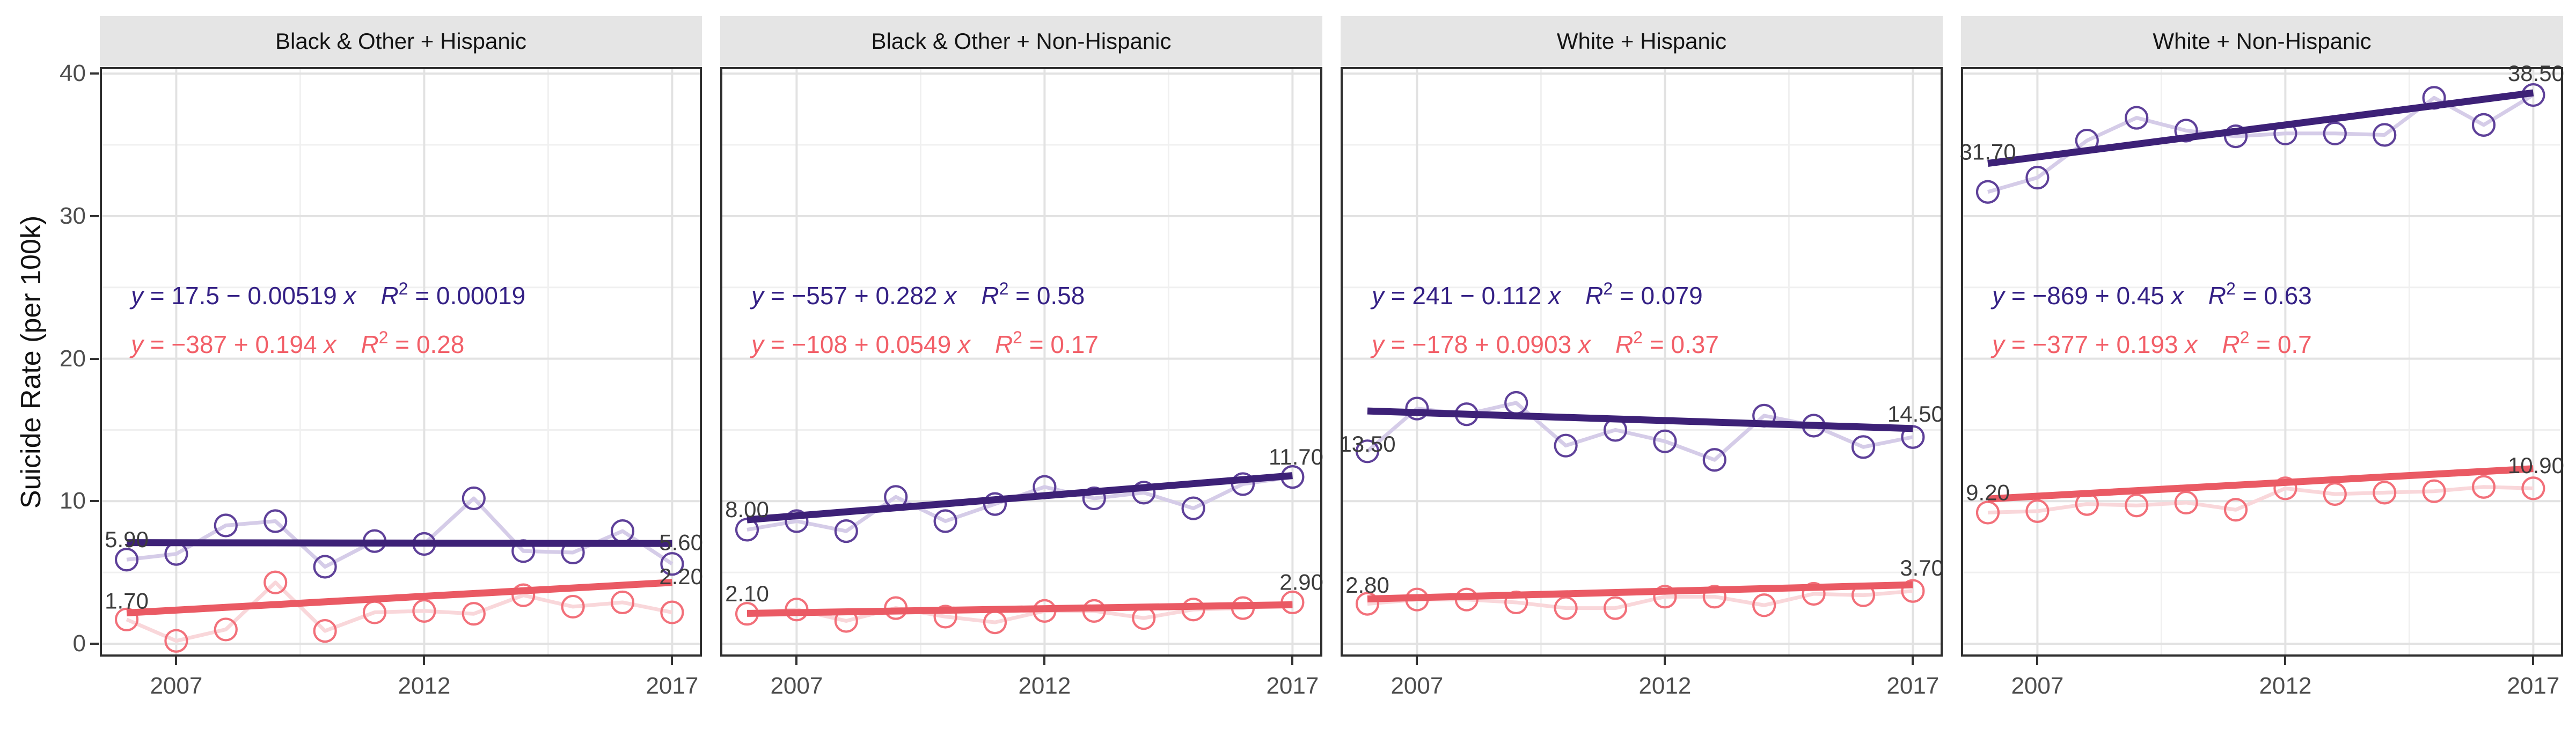  I want to click on facet-title-1: Black & Other + Hispanic, so click(401, 41).